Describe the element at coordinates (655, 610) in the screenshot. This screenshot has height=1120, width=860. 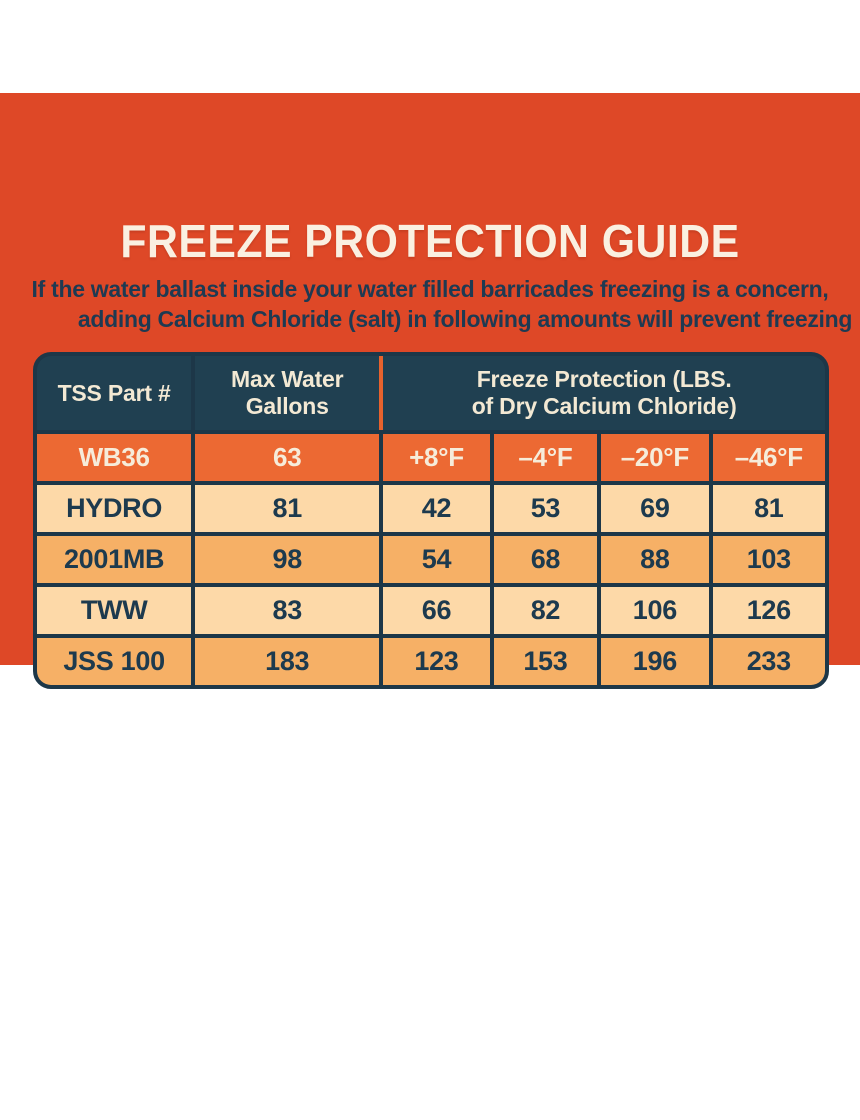
I see `value-cell: 106` at that location.